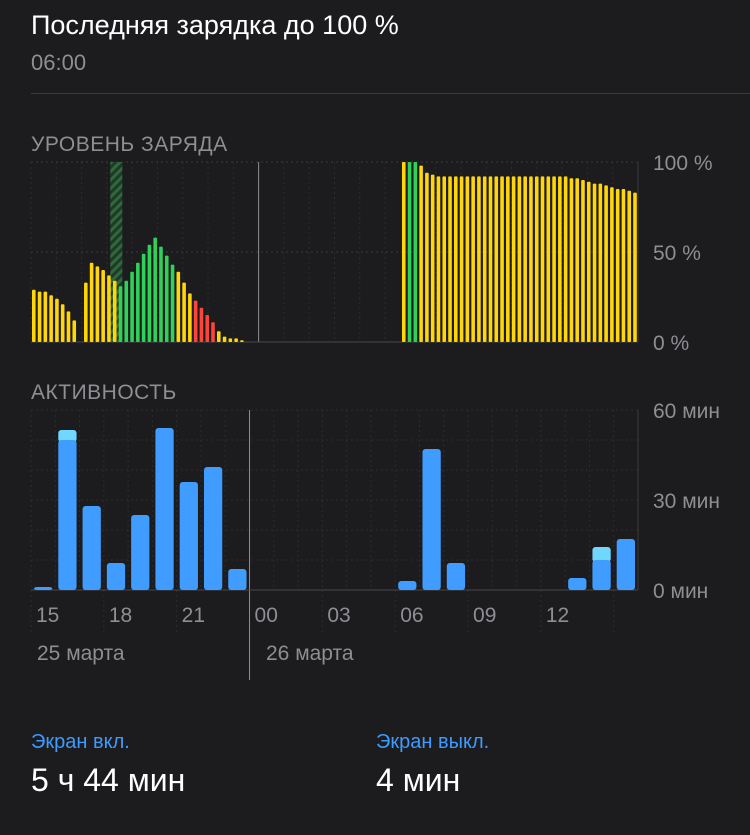  I want to click on battery-y-label: 50 %, so click(677, 253).